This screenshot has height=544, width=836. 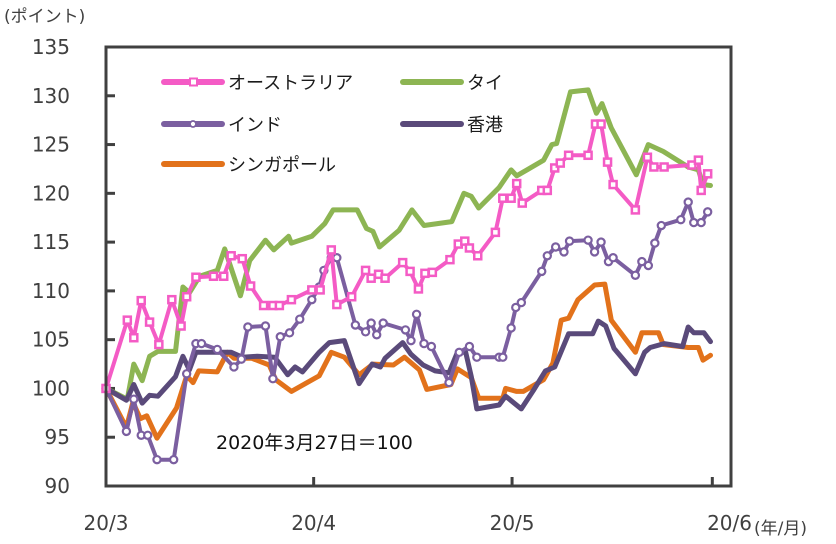 I want to click on legend-item: シンガポール, so click(x=248, y=165).